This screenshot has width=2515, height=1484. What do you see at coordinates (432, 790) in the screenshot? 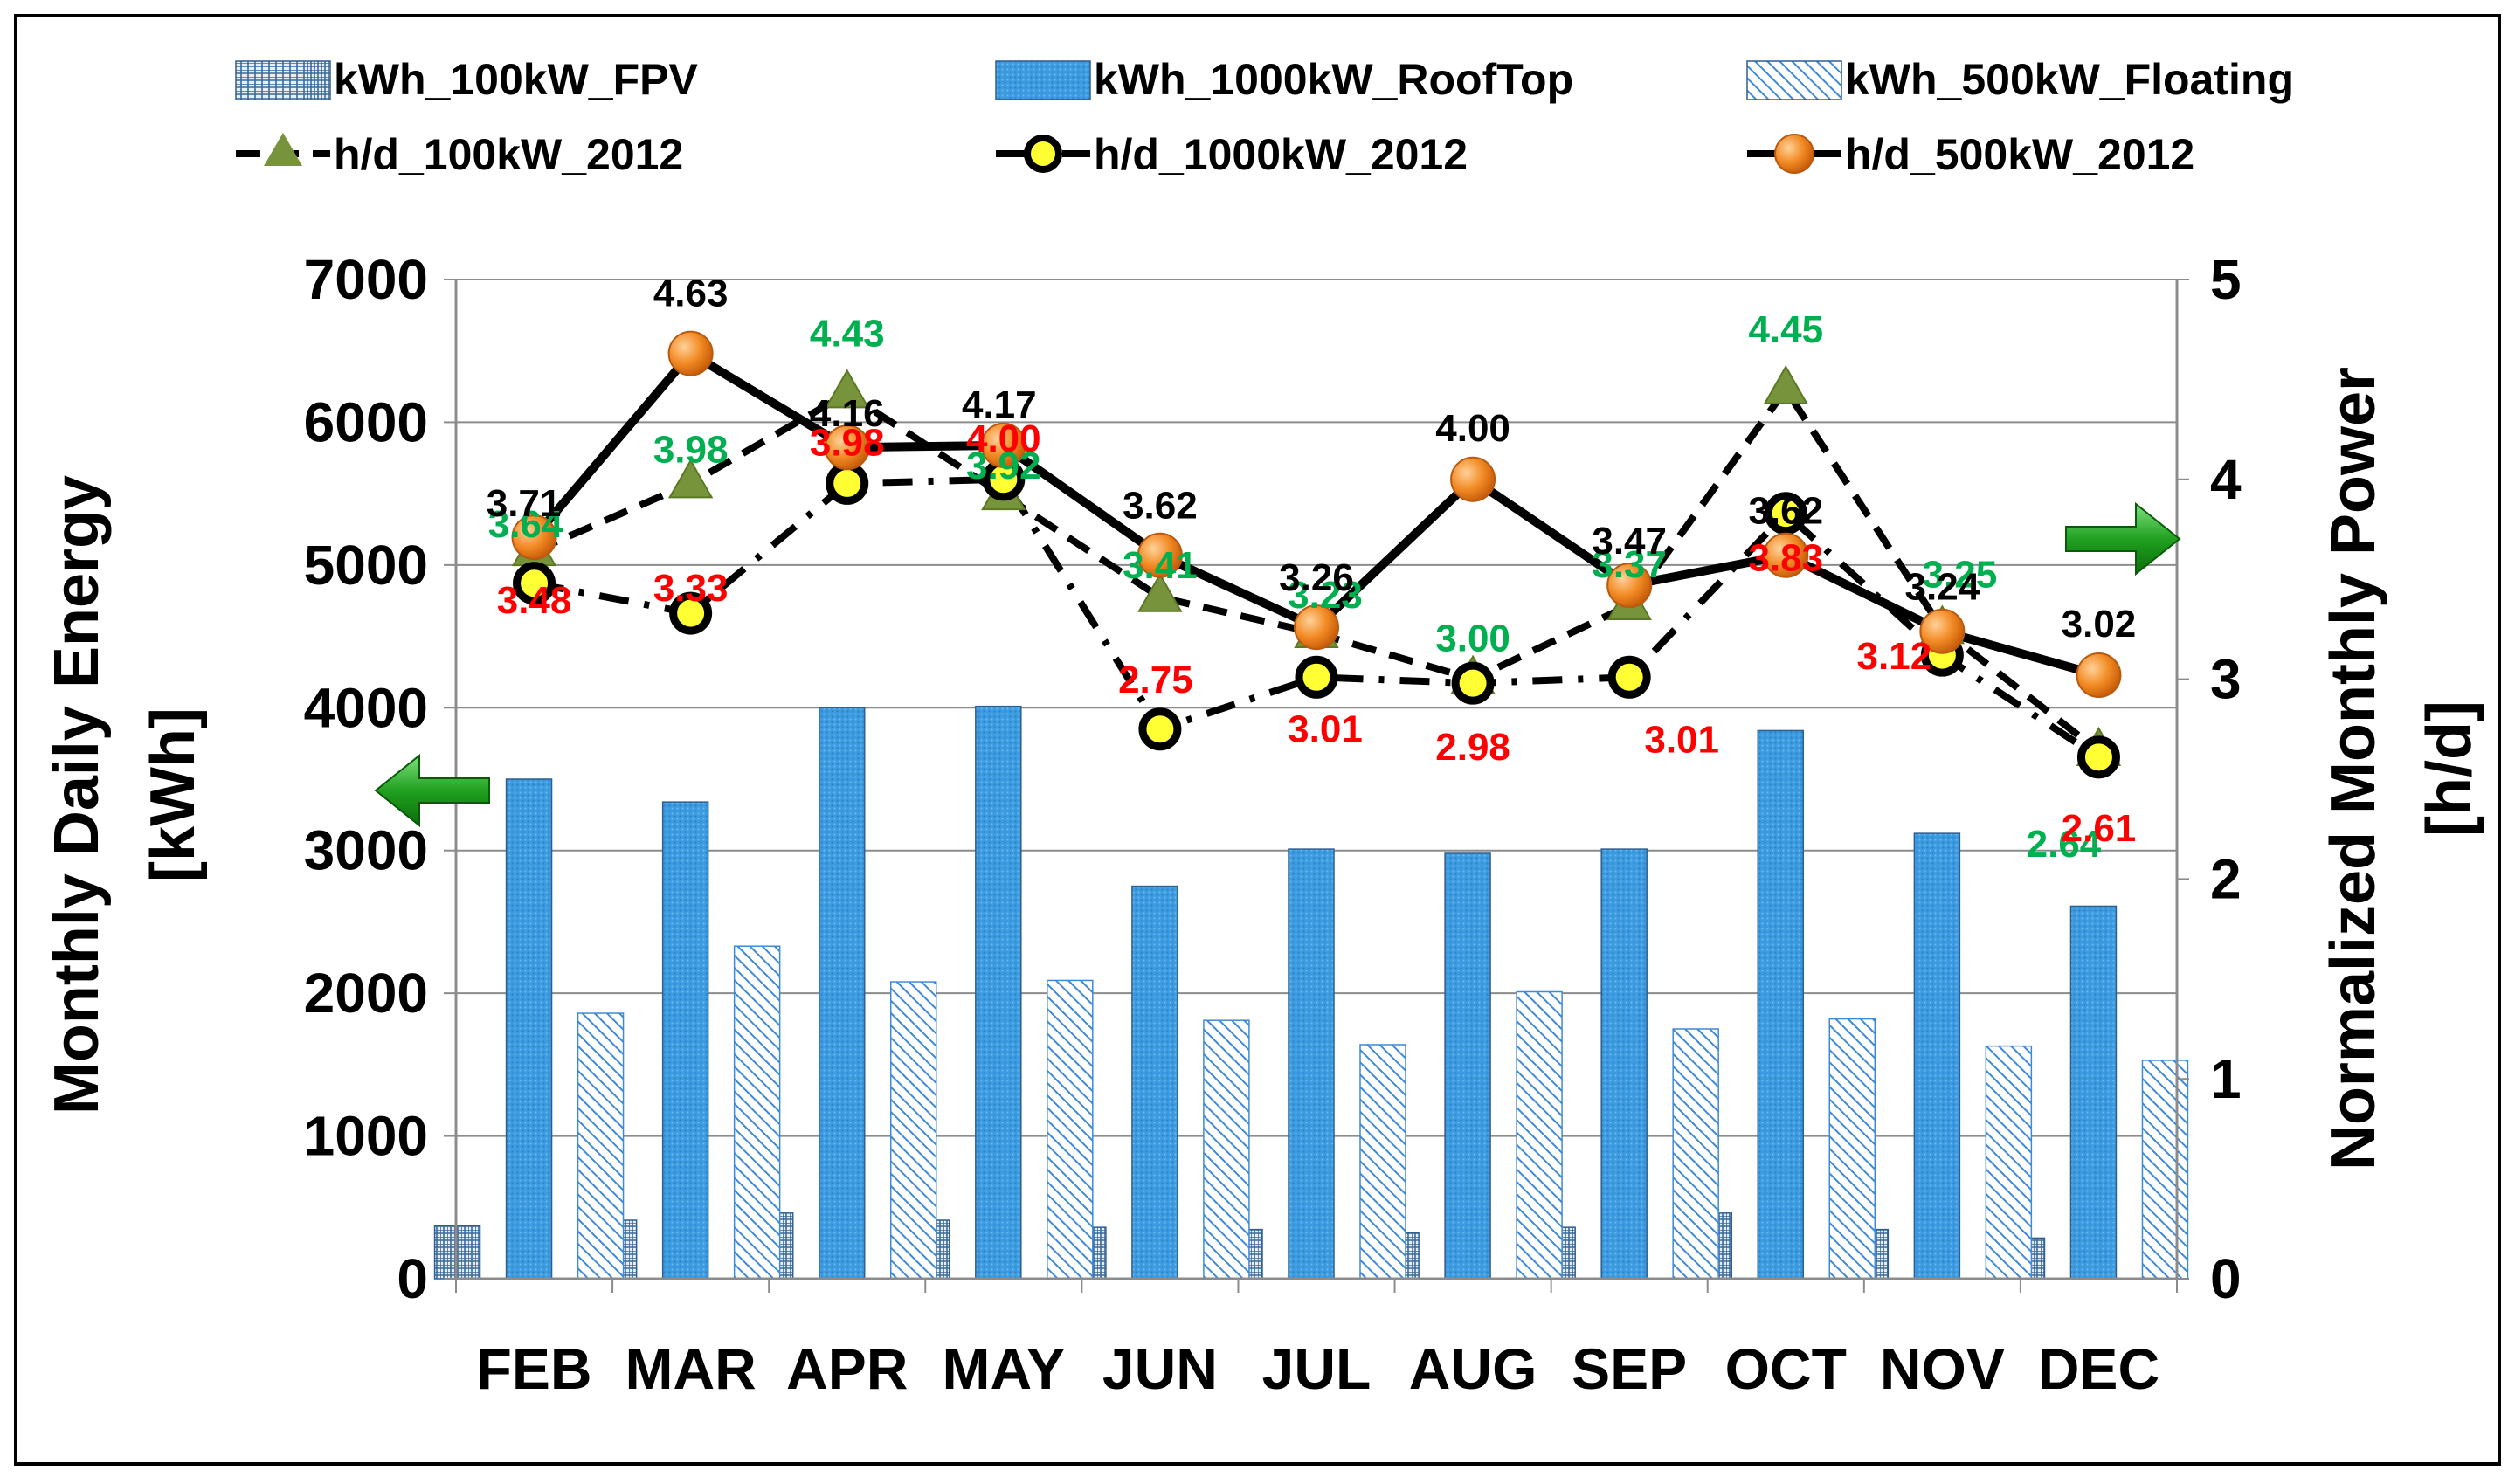
I see `left-axis-arrow` at bounding box center [432, 790].